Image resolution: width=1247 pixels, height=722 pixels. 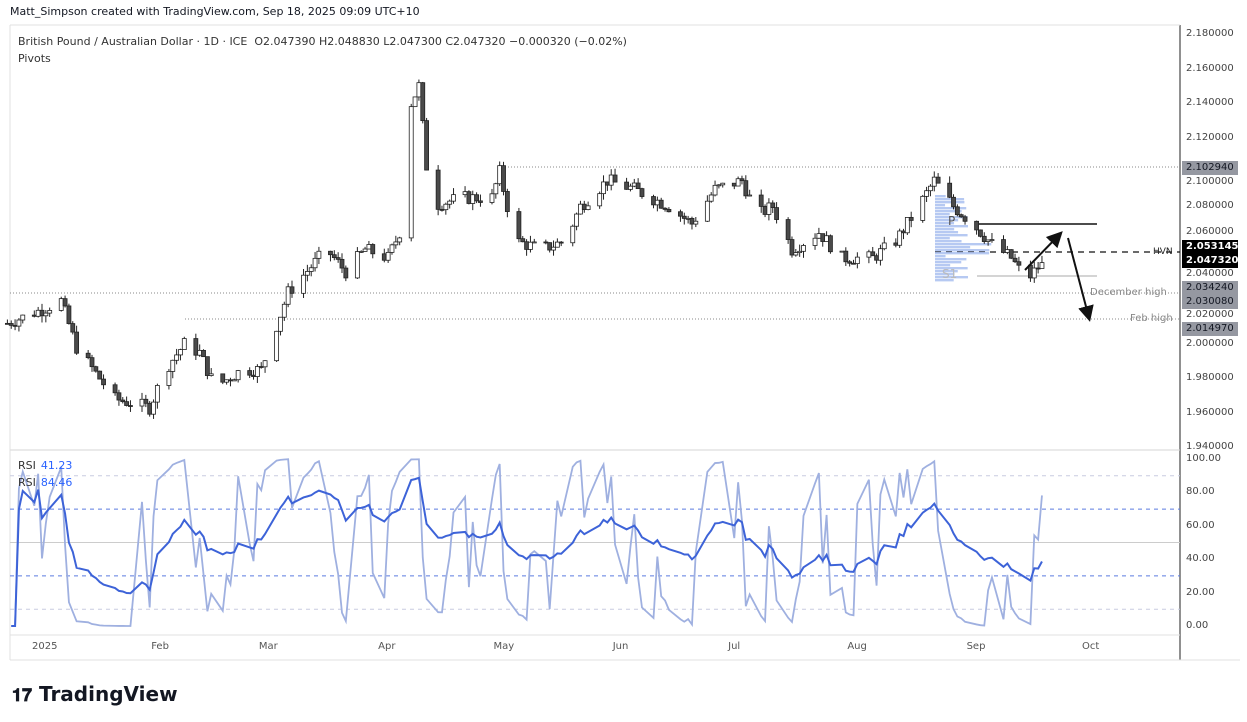 I want to click on price-tick: 2.040000, so click(x=1210, y=273).